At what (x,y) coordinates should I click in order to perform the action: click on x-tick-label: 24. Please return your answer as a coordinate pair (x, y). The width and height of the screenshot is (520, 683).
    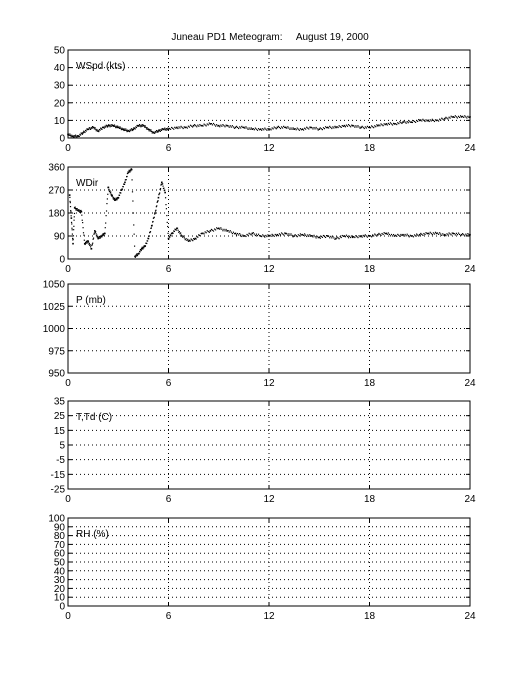
    Looking at the image, I should click on (470, 499).